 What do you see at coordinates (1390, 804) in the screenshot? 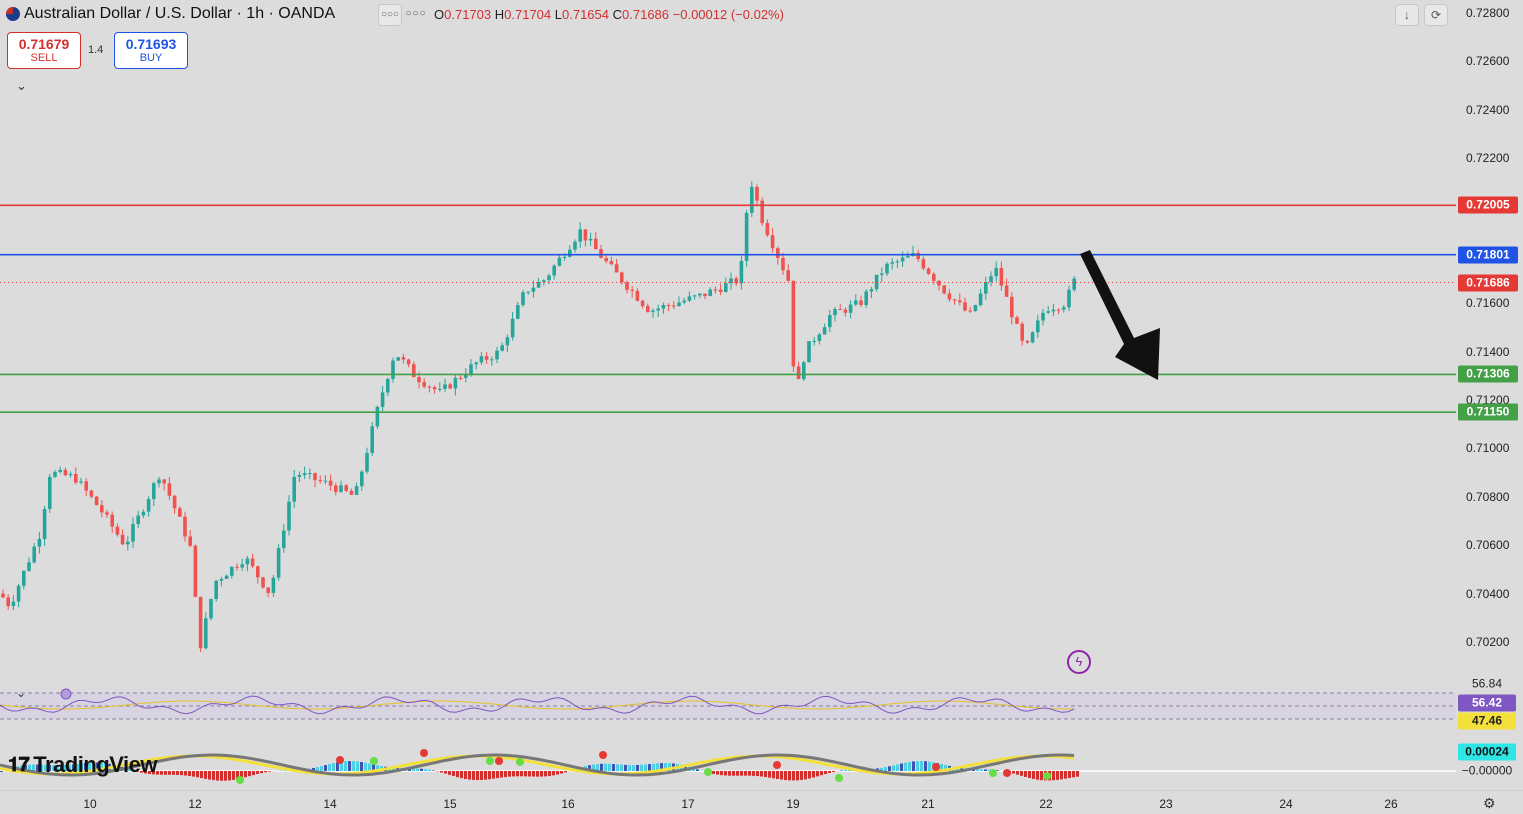
I see `time-tick-label: 26` at bounding box center [1390, 804].